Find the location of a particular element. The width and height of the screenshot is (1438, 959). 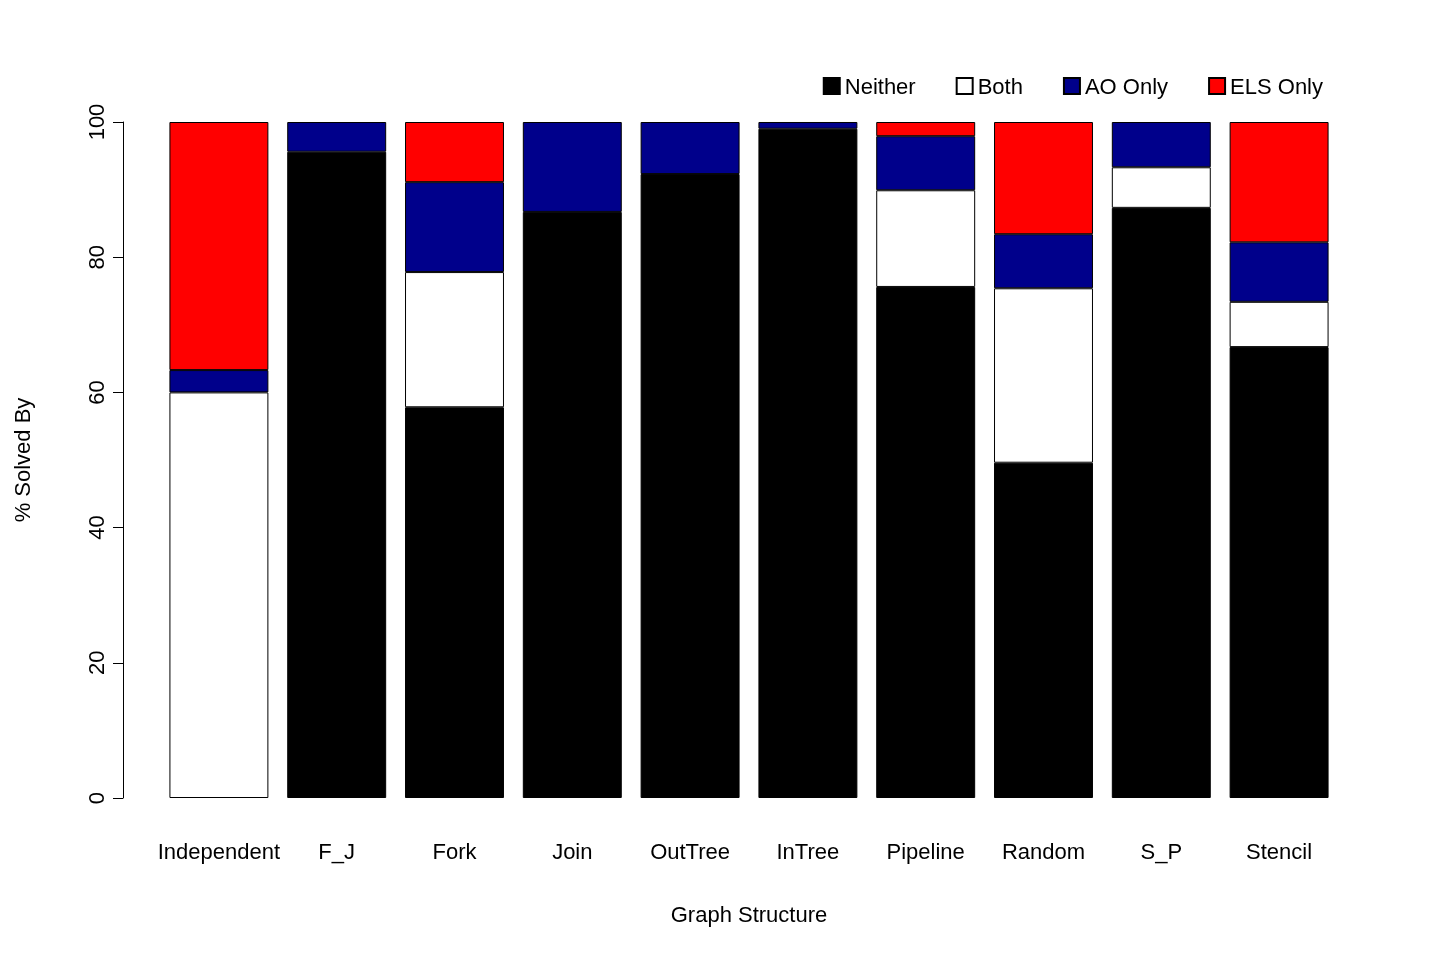

x-tick-label: Stencil is located at coordinates (1279, 851).